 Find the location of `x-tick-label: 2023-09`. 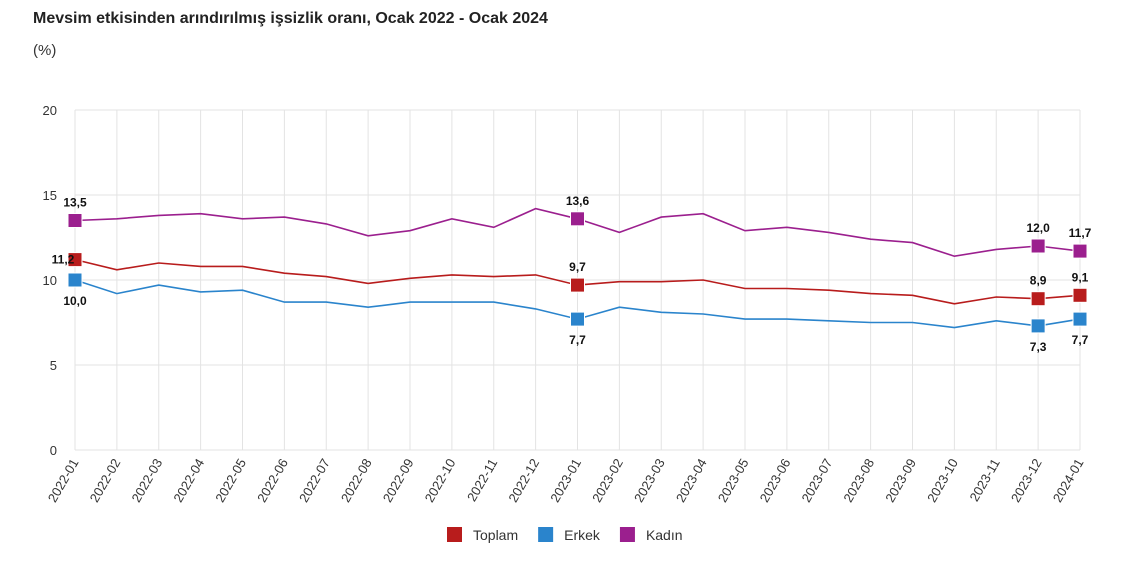

x-tick-label: 2023-09 is located at coordinates (900, 480).